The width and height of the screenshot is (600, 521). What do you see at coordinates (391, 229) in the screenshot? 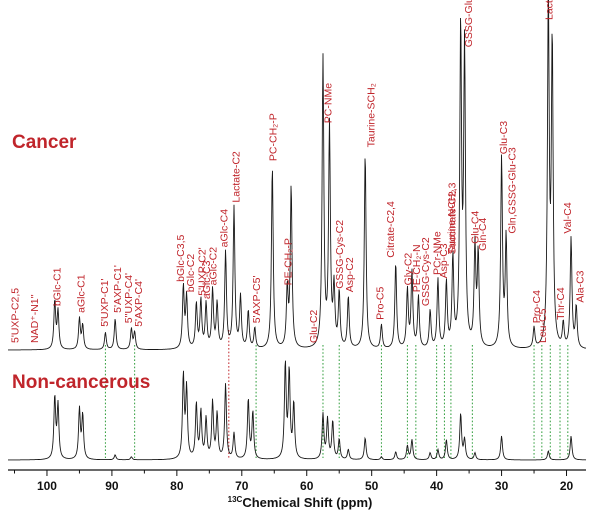
I see `peak-label: Citrate-C2,4` at bounding box center [391, 229].